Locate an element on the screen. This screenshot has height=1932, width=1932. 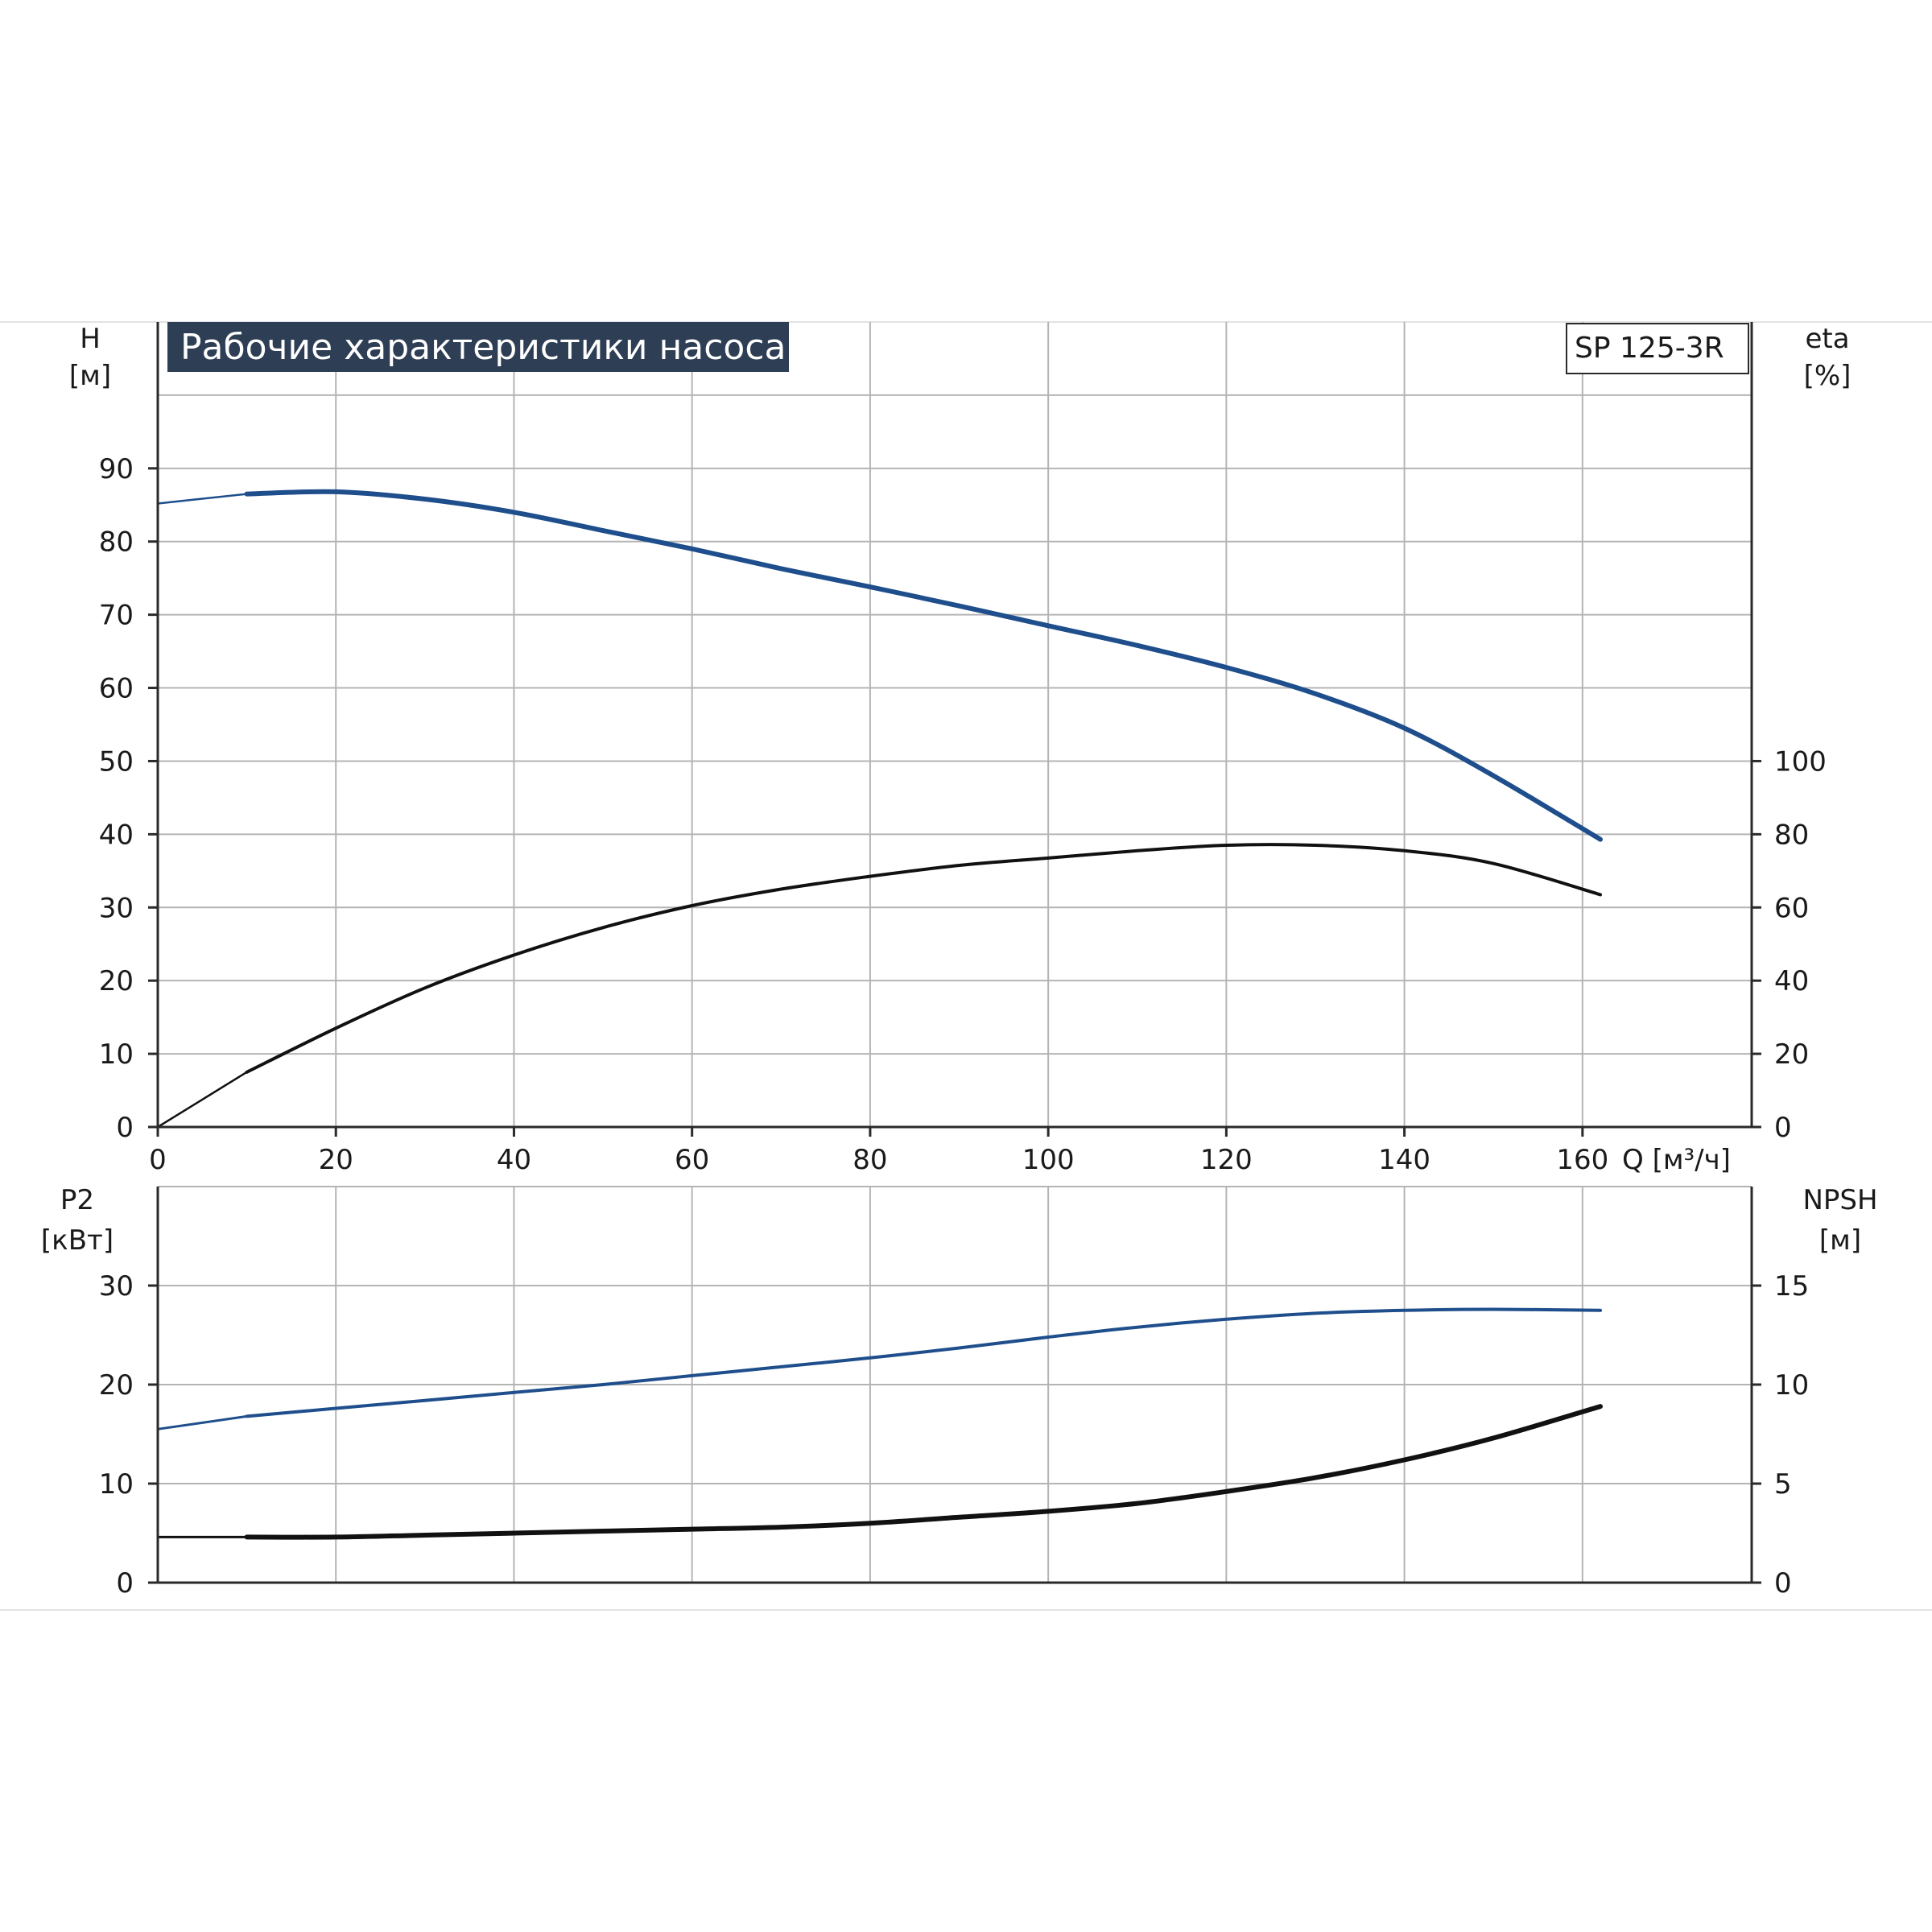
head-curve-start is located at coordinates (202, 499).